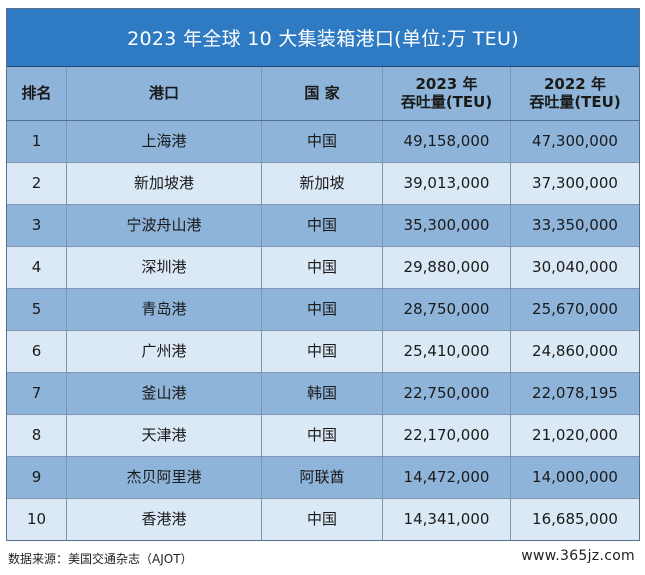  I want to click on cell-rank: 6, so click(37, 351).